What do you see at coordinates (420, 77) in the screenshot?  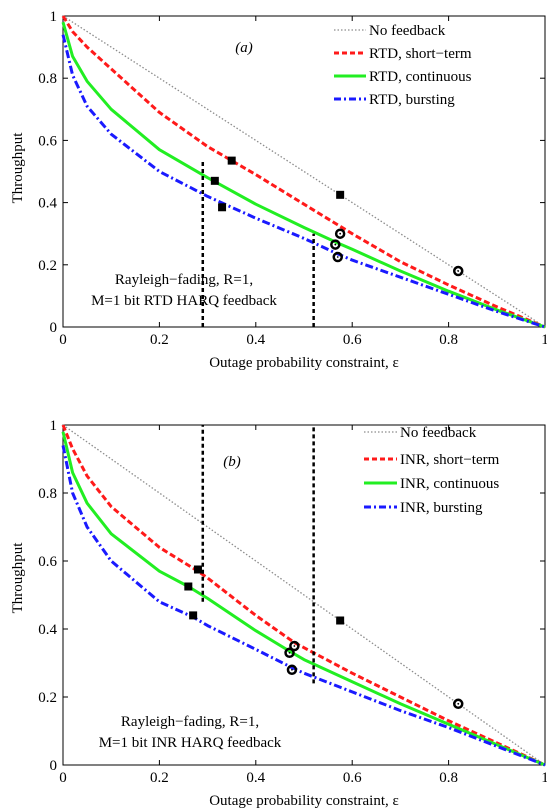 I see `legend-label-continuous: RTD, continuous` at bounding box center [420, 77].